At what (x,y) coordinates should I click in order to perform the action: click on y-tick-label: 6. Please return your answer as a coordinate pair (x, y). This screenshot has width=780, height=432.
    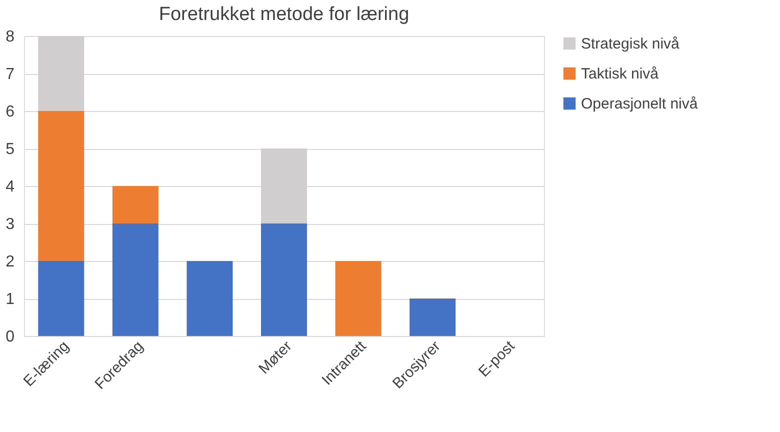
    Looking at the image, I should click on (10, 112).